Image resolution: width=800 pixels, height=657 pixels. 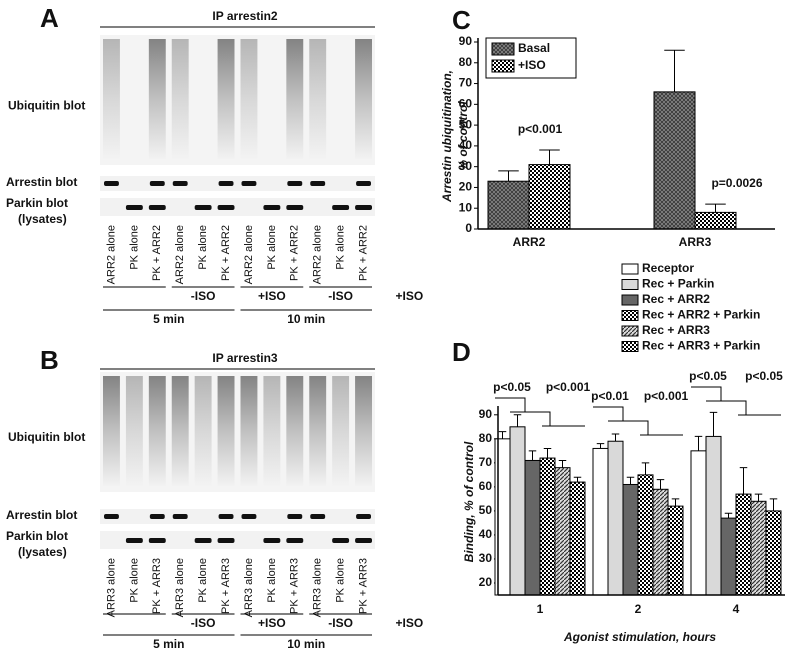 What do you see at coordinates (466, 207) in the screenshot?
I see `y-tick-label: 10` at bounding box center [466, 207].